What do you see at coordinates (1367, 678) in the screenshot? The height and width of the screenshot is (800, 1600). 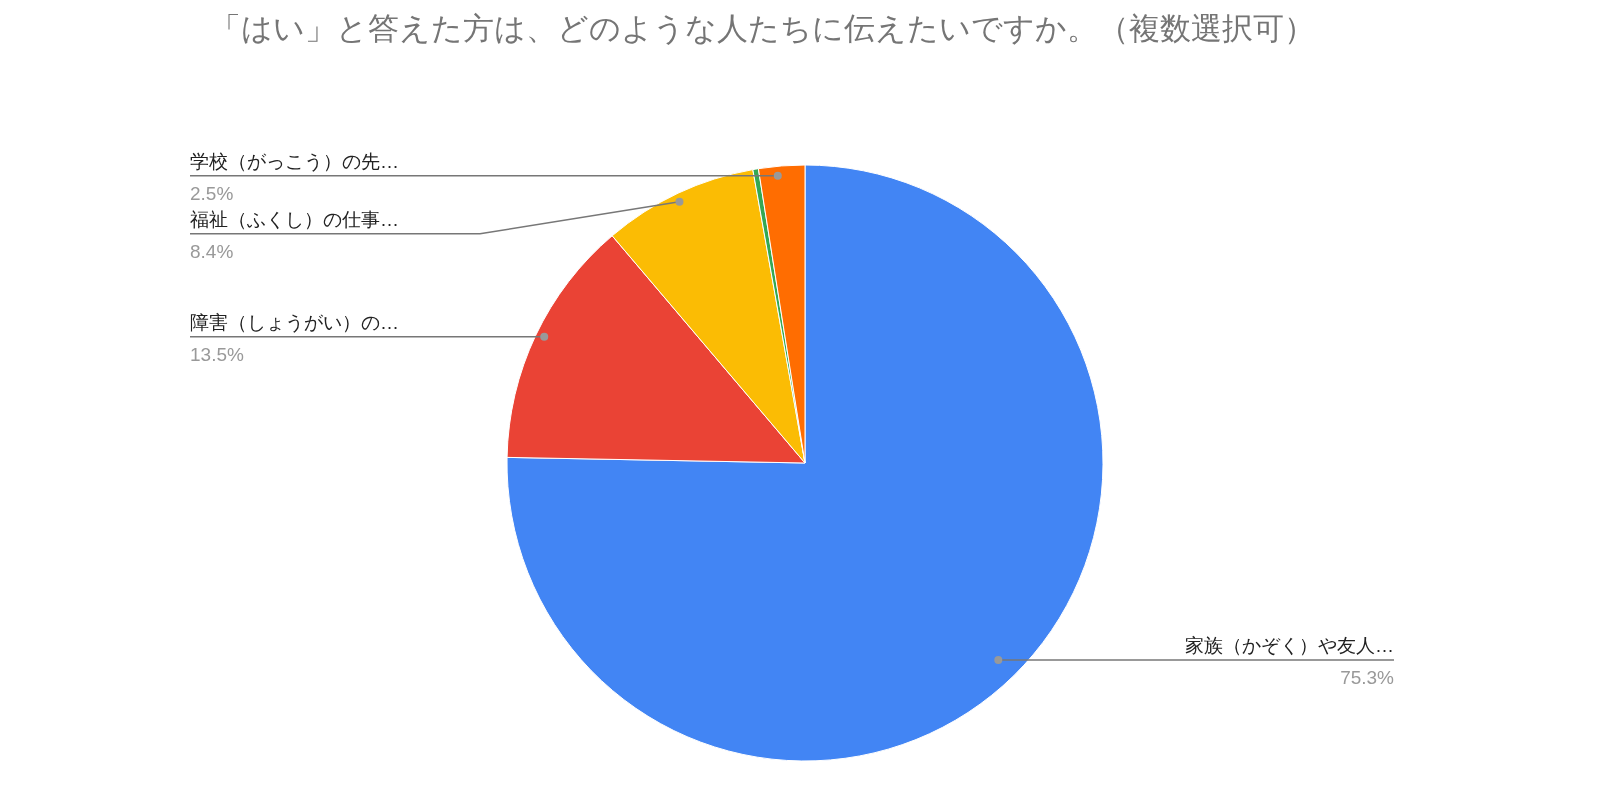 I see `data-label: 75.3%` at bounding box center [1367, 678].